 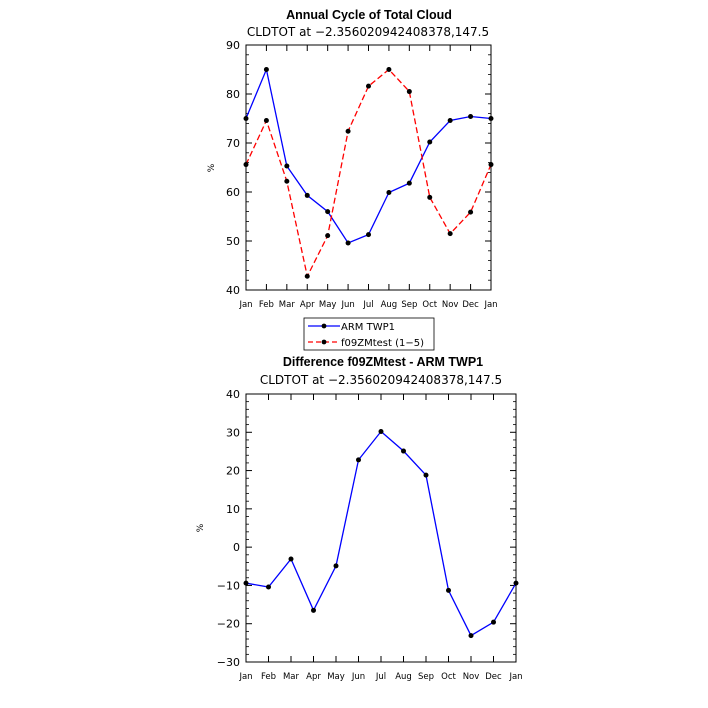 What do you see at coordinates (233, 471) in the screenshot?
I see `y-tick-label: 20` at bounding box center [233, 471].